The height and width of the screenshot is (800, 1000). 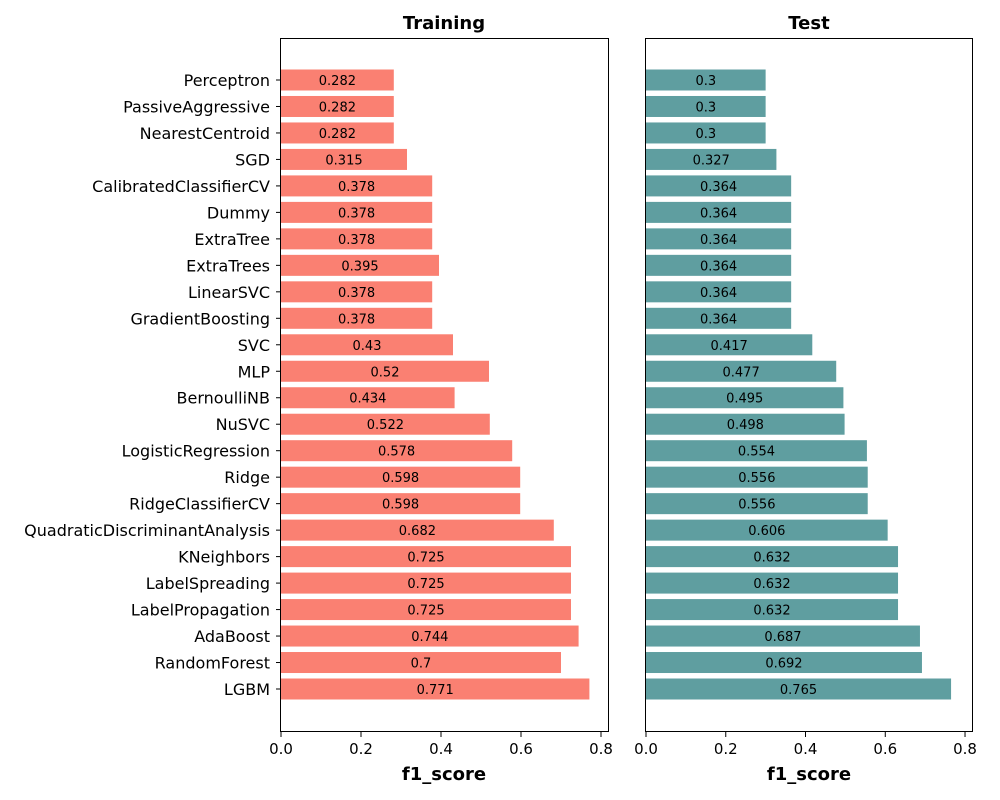 I want to click on training-data-label: 0.7, so click(x=421, y=664).